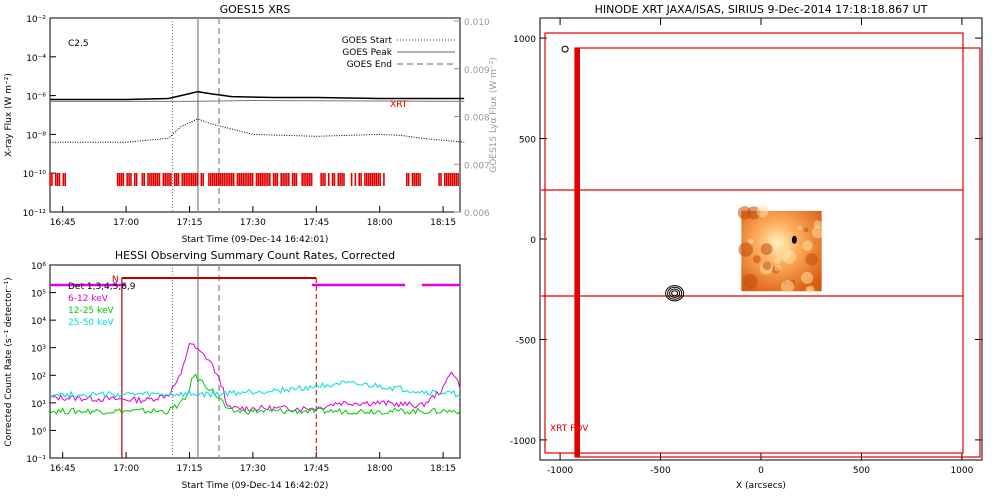  Describe the element at coordinates (253, 469) in the screenshot. I see `hessi-x-tick-label: 17:30` at that location.